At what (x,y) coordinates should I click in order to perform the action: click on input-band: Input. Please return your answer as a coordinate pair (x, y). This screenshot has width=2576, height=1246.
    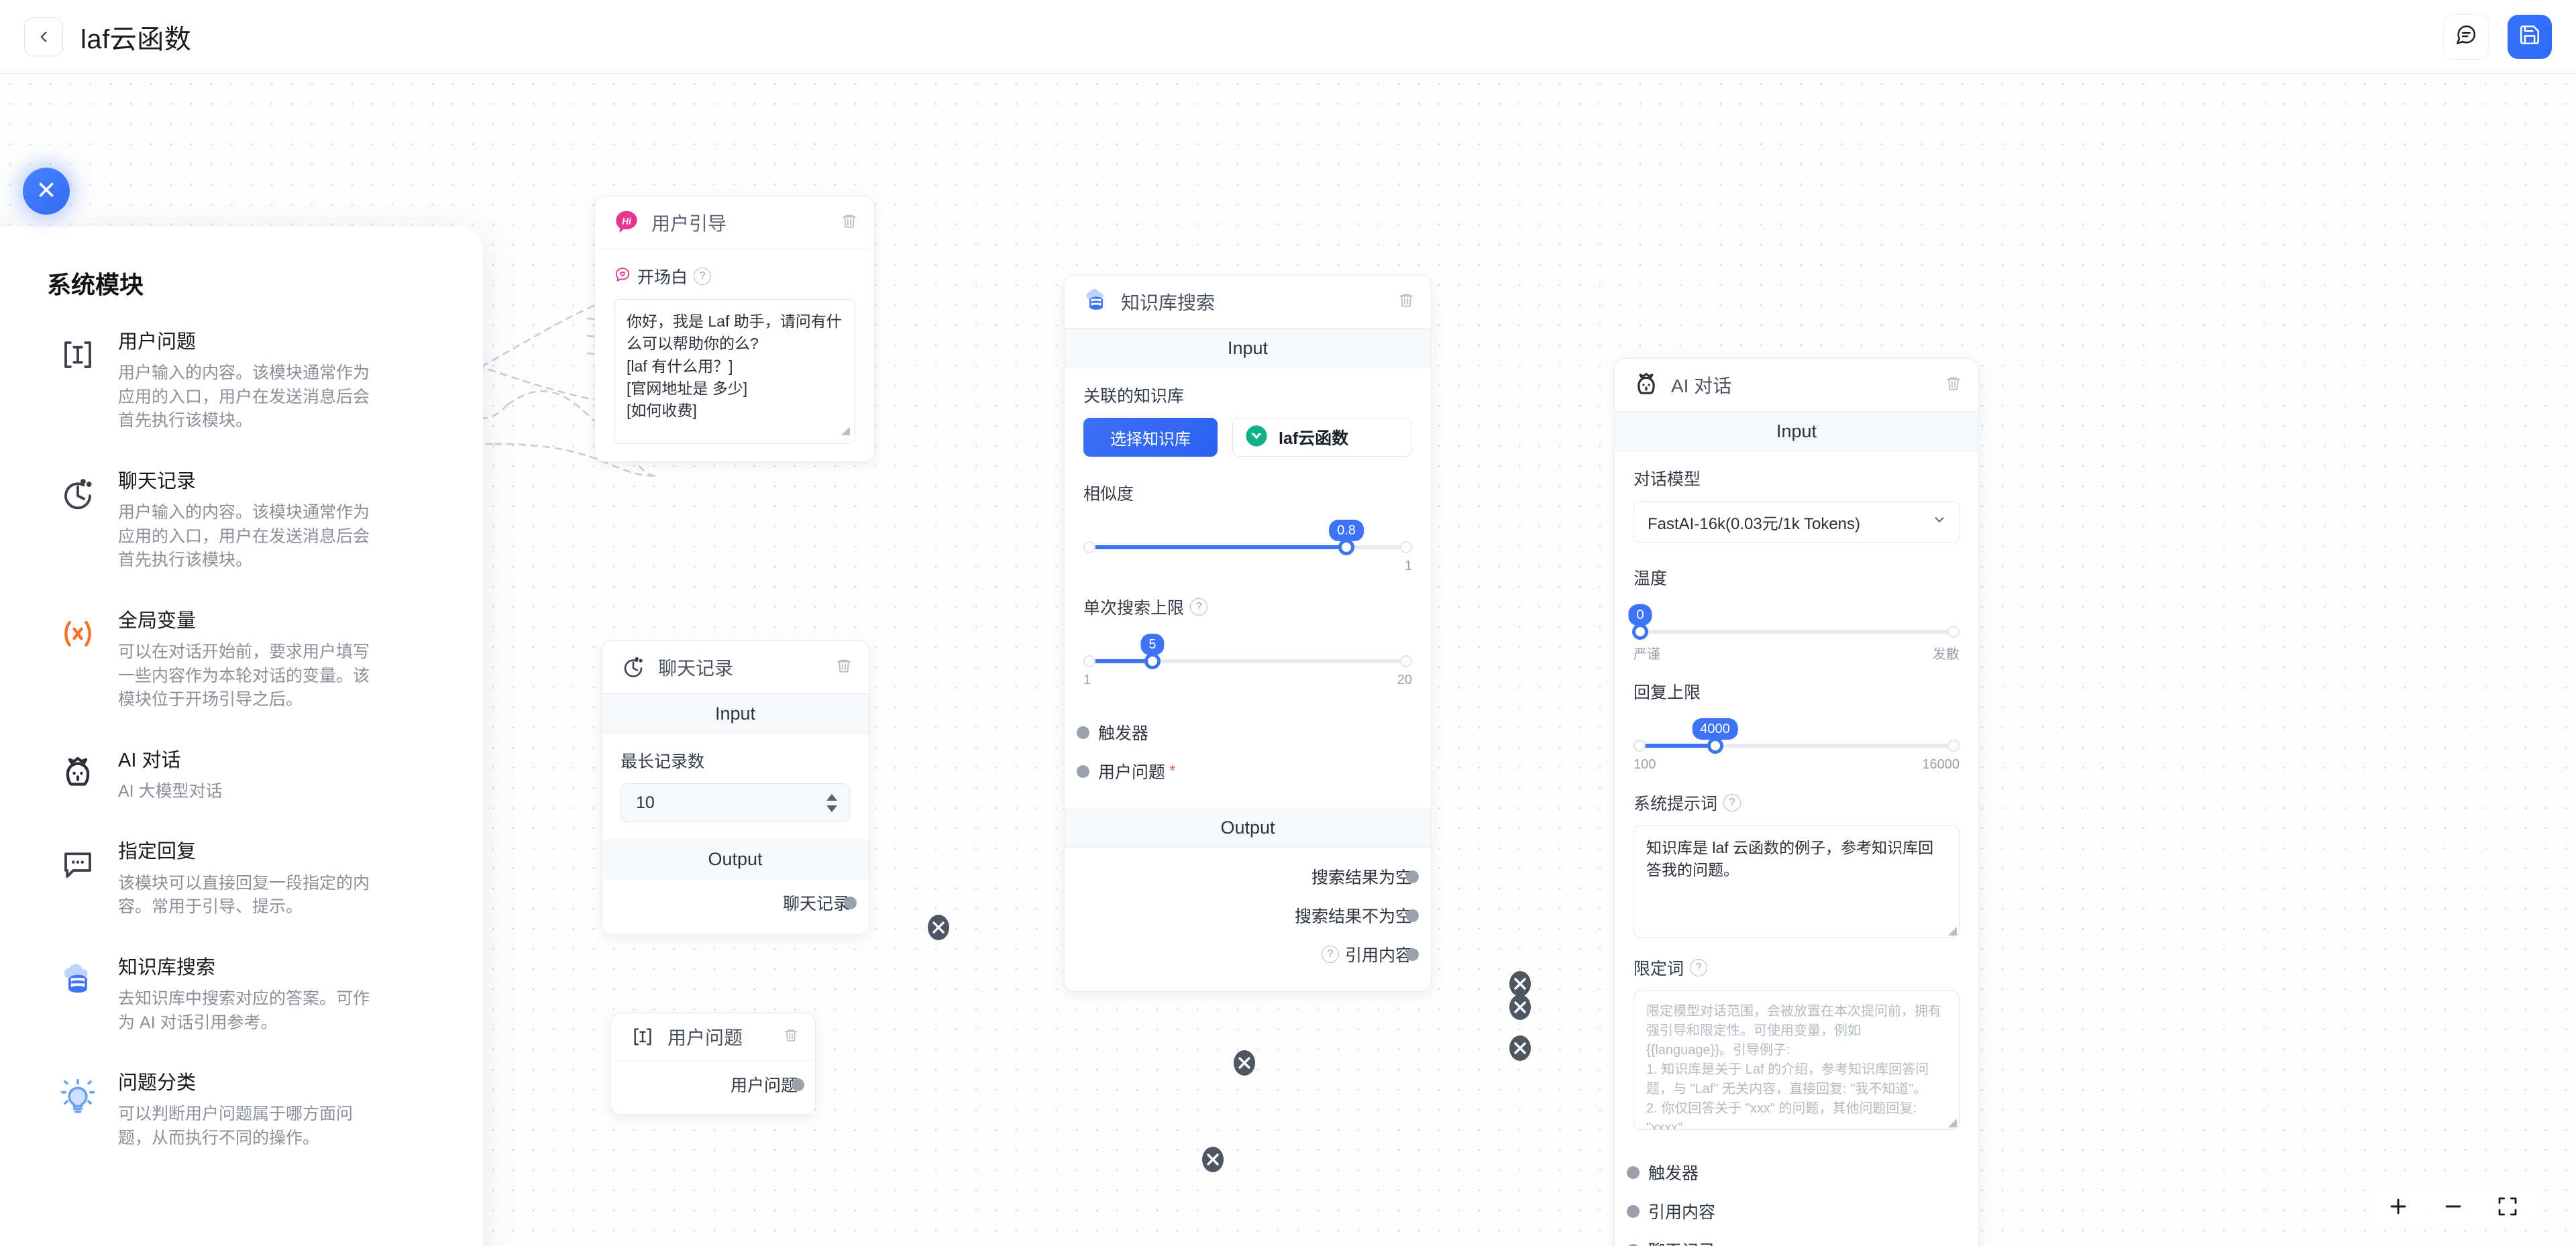
    Looking at the image, I should click on (735, 714).